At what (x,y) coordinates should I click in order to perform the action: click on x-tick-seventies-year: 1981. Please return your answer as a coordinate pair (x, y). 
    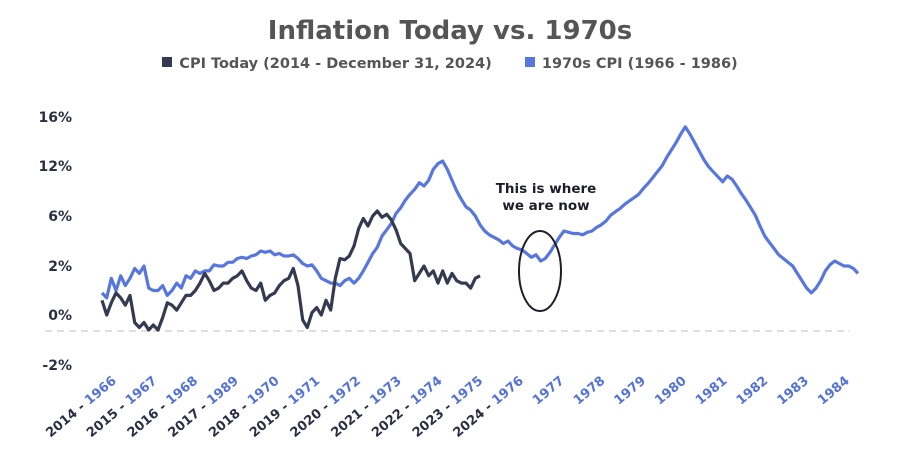
    Looking at the image, I should click on (711, 391).